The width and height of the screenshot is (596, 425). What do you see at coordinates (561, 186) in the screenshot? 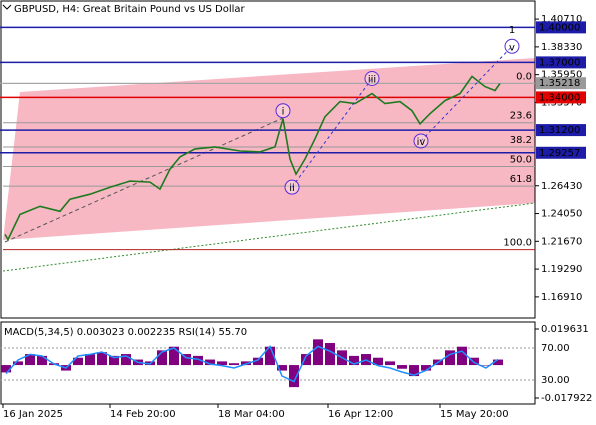
I see `y-tick-label: 1.26430` at bounding box center [561, 186].